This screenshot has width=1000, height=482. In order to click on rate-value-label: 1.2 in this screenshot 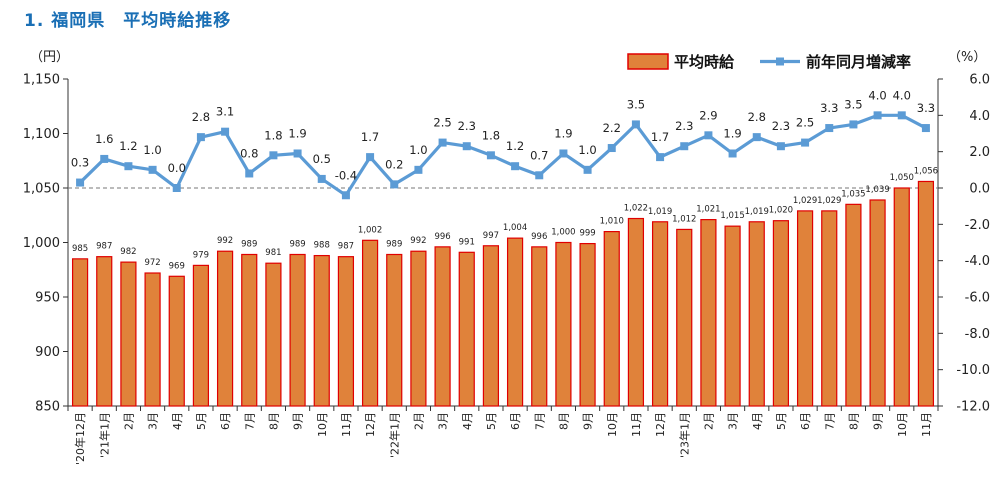, I will do `click(128, 146)`.